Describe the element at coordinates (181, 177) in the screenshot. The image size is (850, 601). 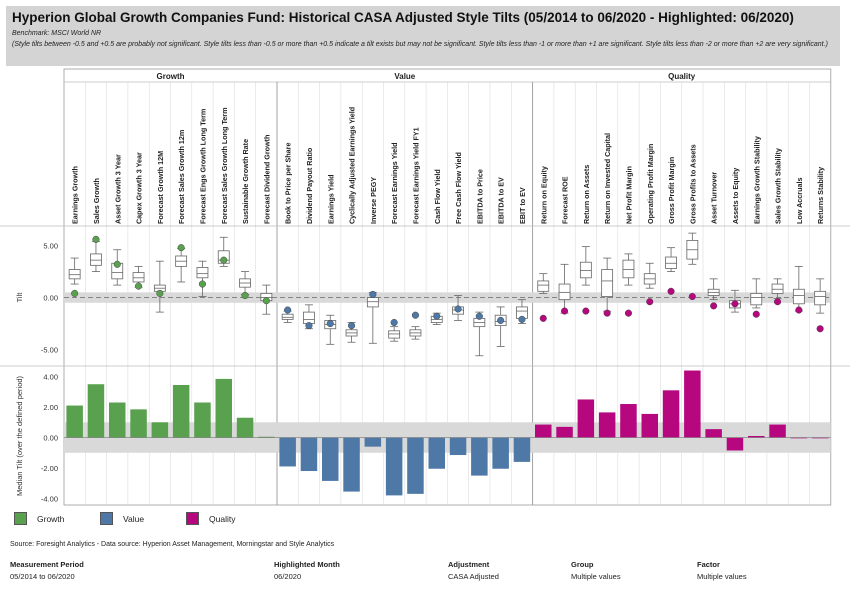
I see `category-label: Forecast Sales Growth 12m` at that location.